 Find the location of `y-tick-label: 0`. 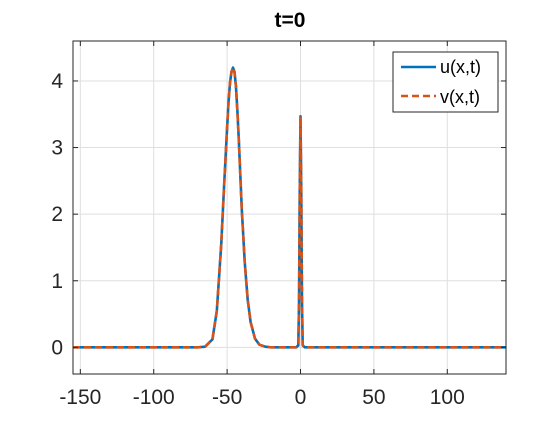

y-tick-label: 0 is located at coordinates (57, 347).